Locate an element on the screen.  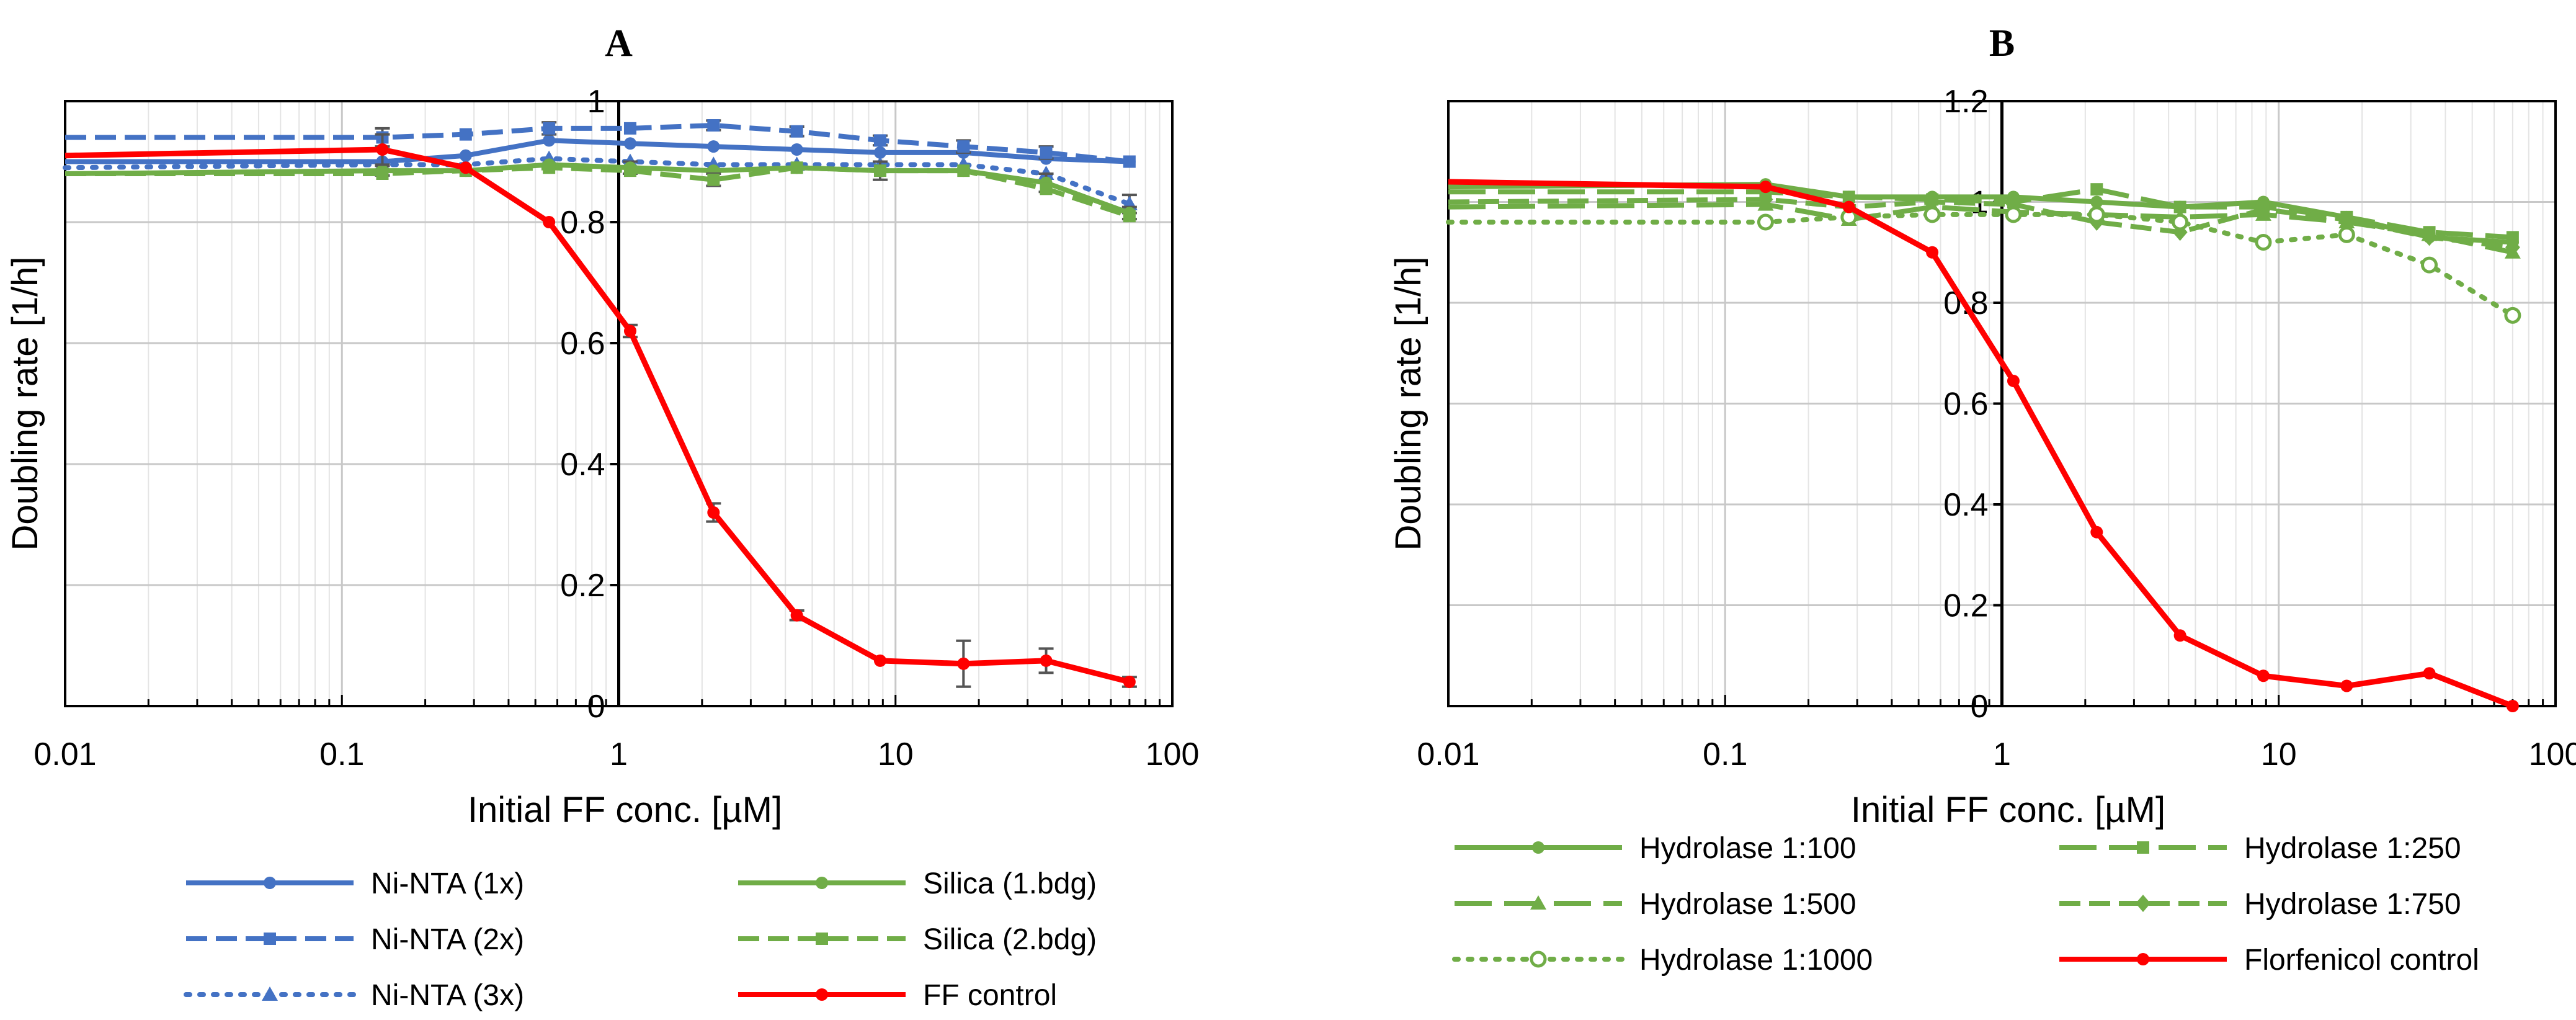
legend-label: Hydrolase 1:750 is located at coordinates (2352, 905).